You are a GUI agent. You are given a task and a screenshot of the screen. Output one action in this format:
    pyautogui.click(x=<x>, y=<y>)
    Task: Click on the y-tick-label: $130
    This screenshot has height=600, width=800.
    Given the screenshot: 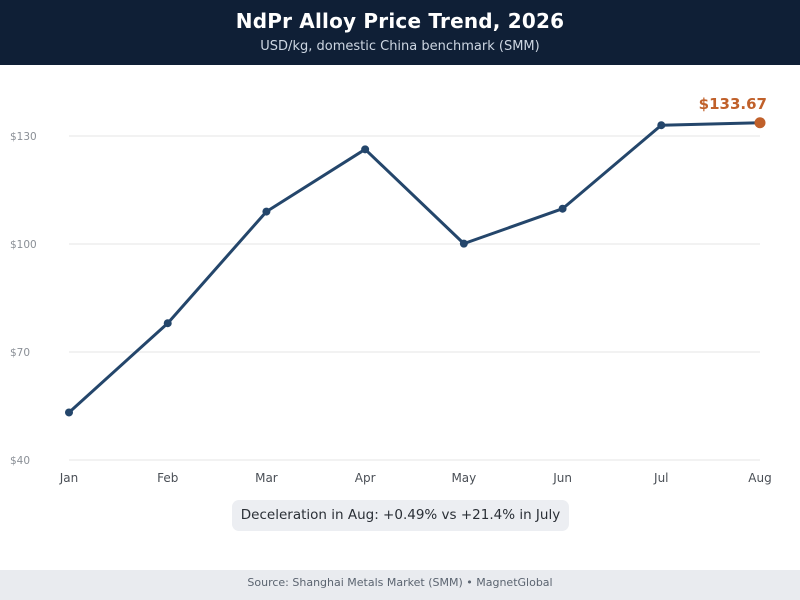 What is the action you would take?
    pyautogui.click(x=23, y=137)
    